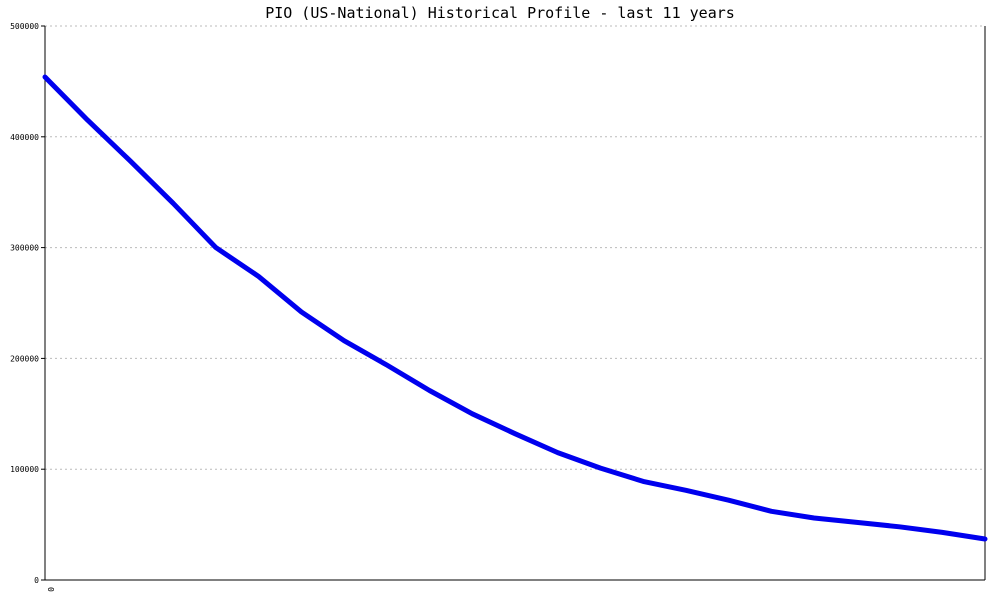  I want to click on y-tick-label-0: 0, so click(36, 580).